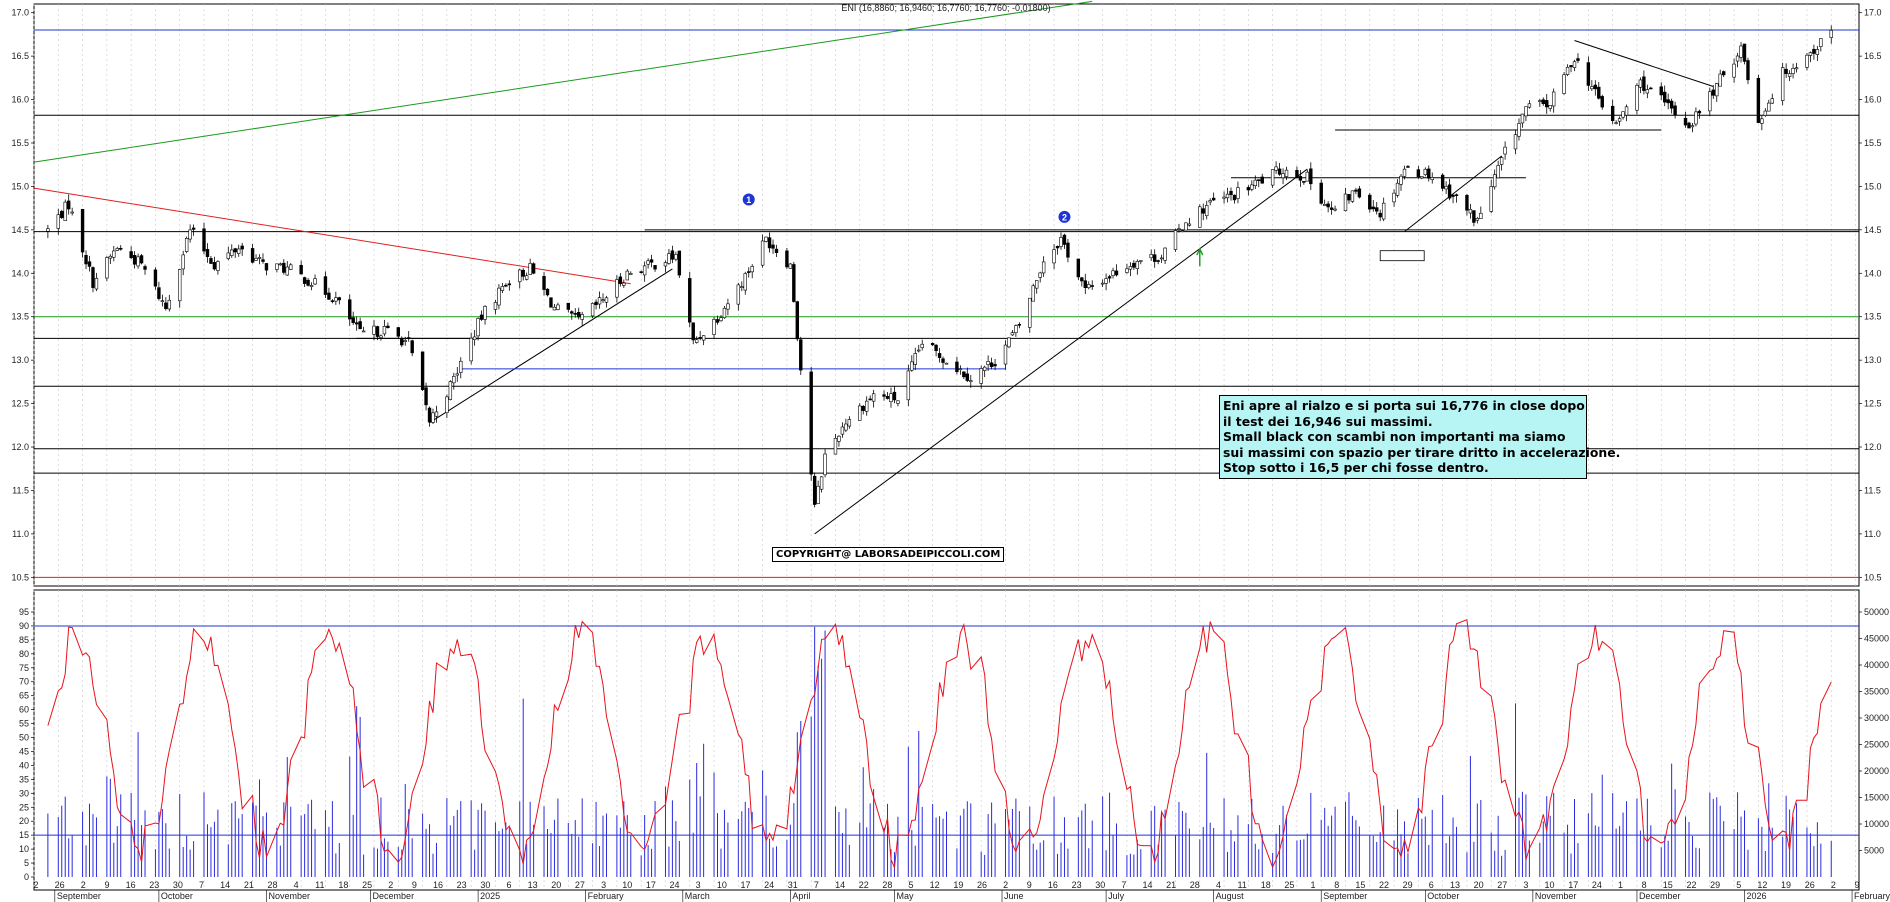  Describe the element at coordinates (20, 186) in the screenshot. I see `price-tick-label: 15.0` at that location.